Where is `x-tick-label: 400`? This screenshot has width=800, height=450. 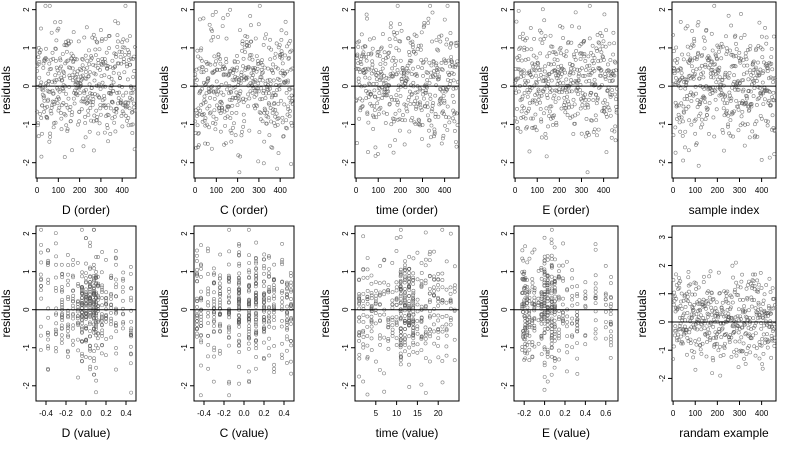 x-tick-label: 400 is located at coordinates (604, 190).